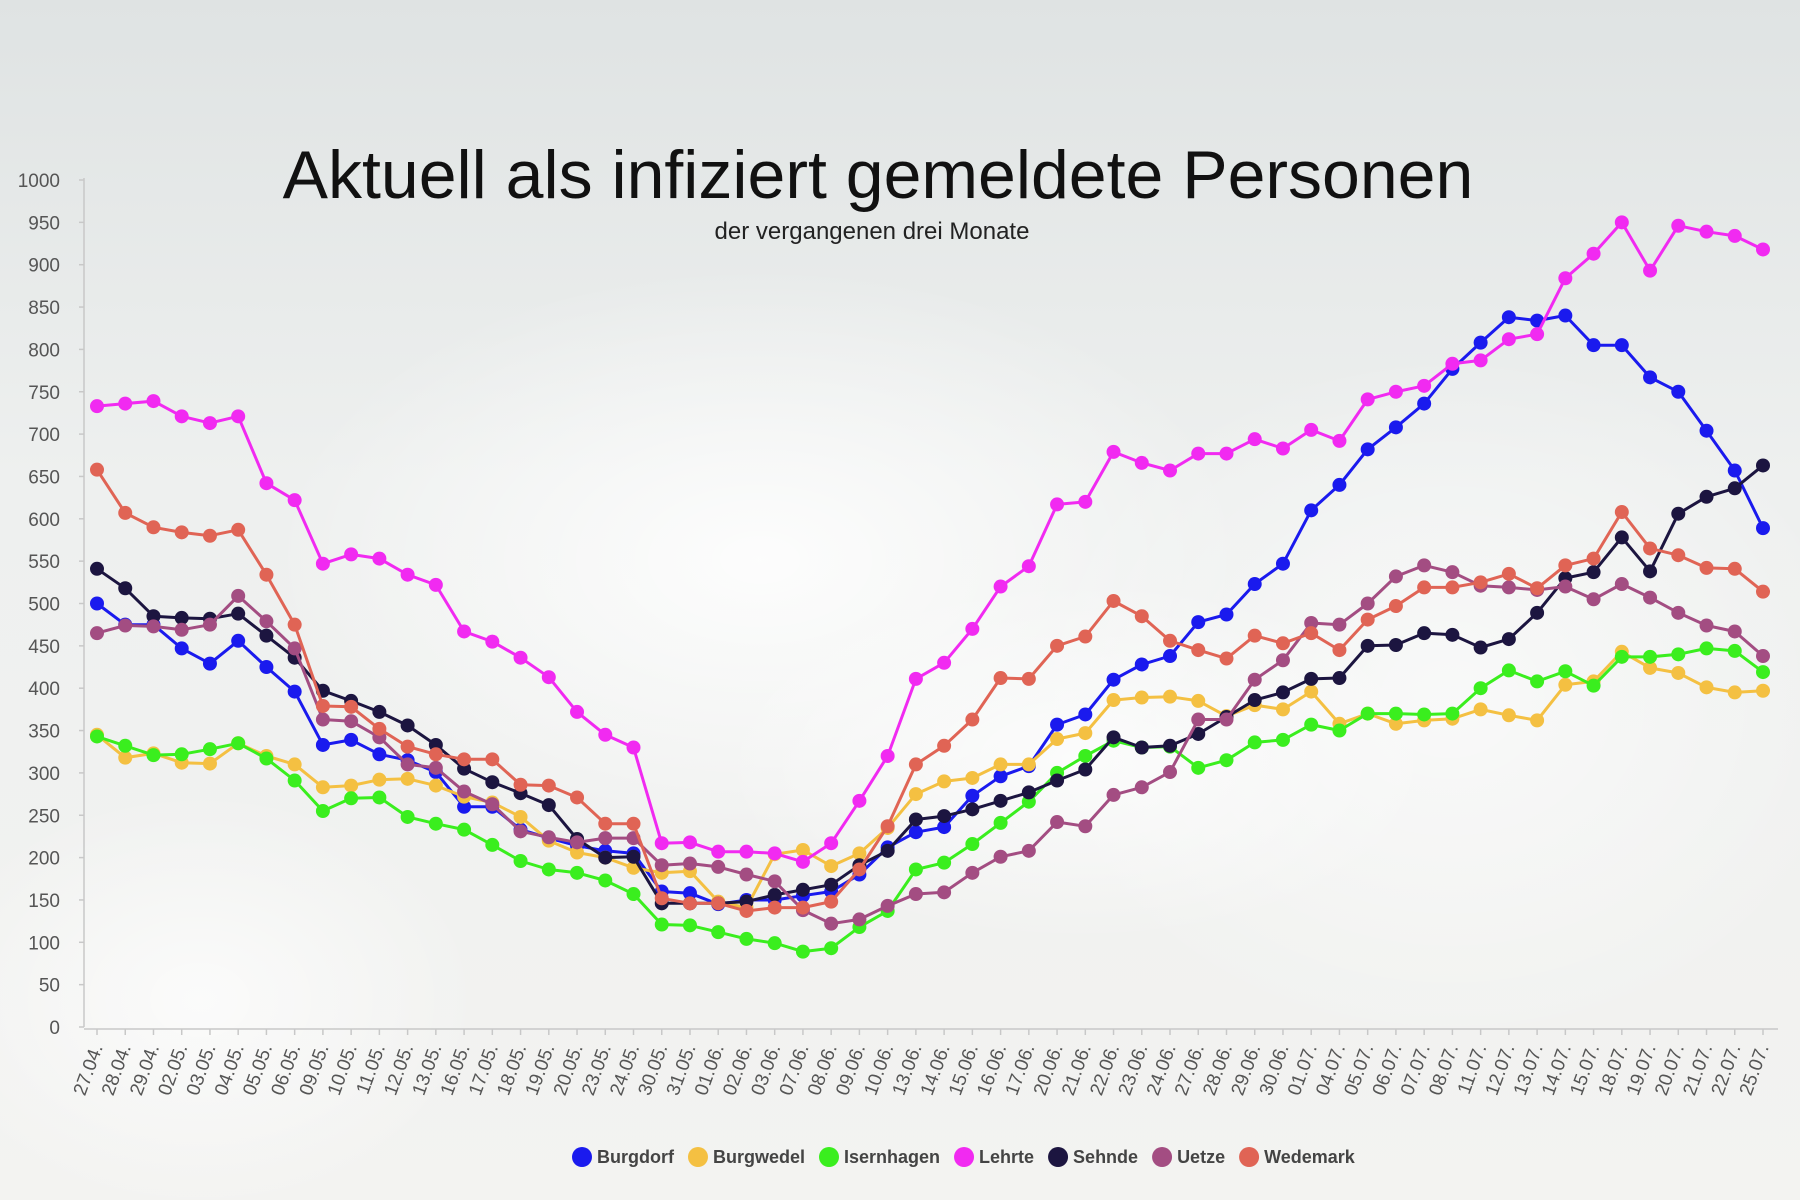  Describe the element at coordinates (44, 816) in the screenshot. I see `y-tick-label: 250` at that location.